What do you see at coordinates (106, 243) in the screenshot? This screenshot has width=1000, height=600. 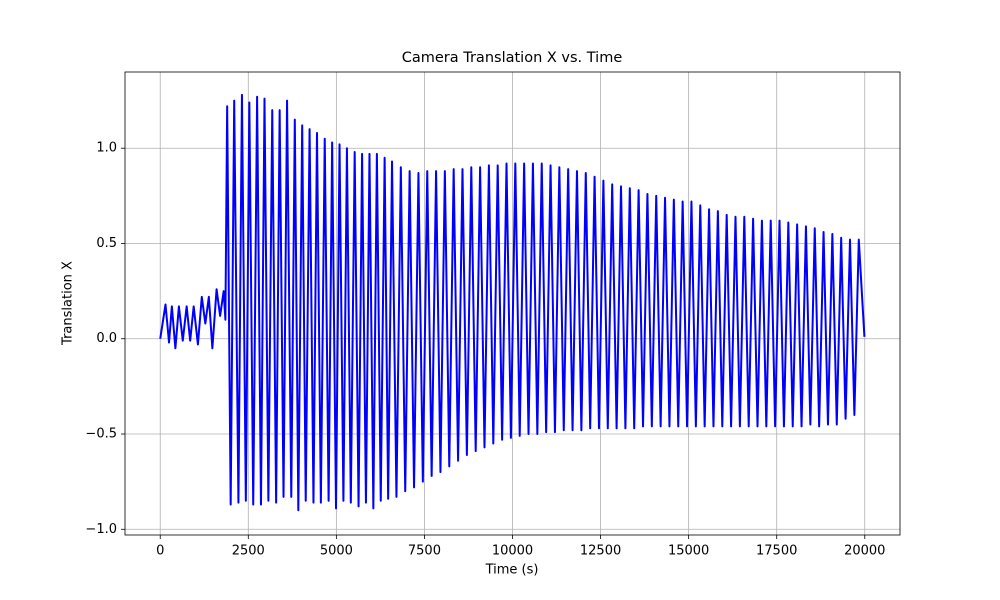 I see `y-tick-label: 0.5` at bounding box center [106, 243].